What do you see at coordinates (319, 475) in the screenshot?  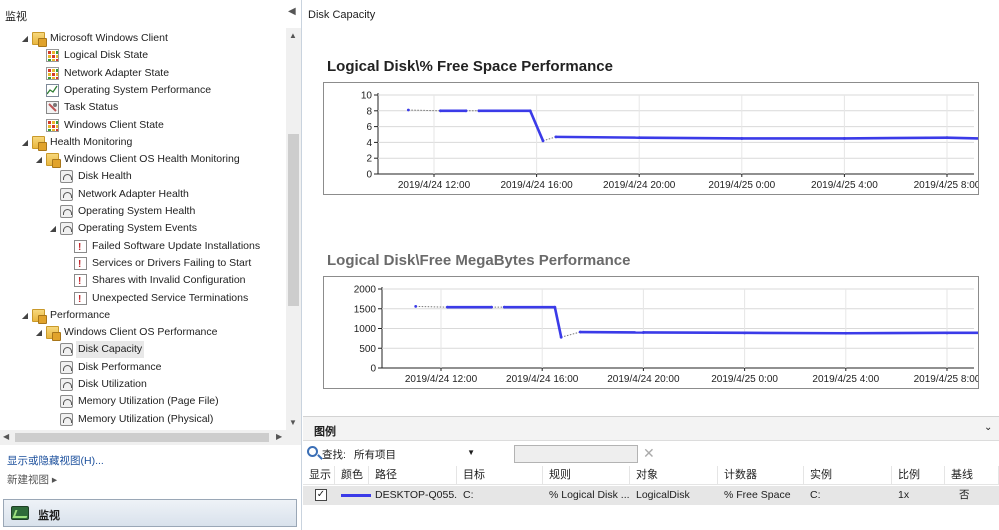 I see `column-header: 显示` at bounding box center [319, 475].